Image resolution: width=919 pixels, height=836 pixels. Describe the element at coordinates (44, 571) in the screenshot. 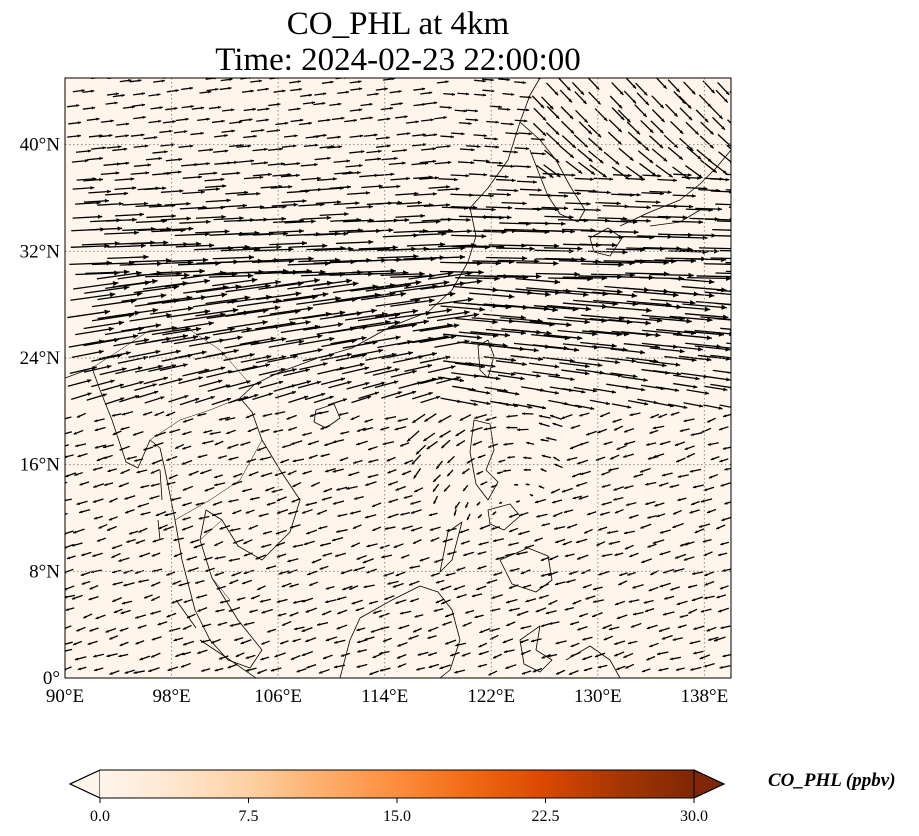

I see `y-tick-label: 8°N` at that location.